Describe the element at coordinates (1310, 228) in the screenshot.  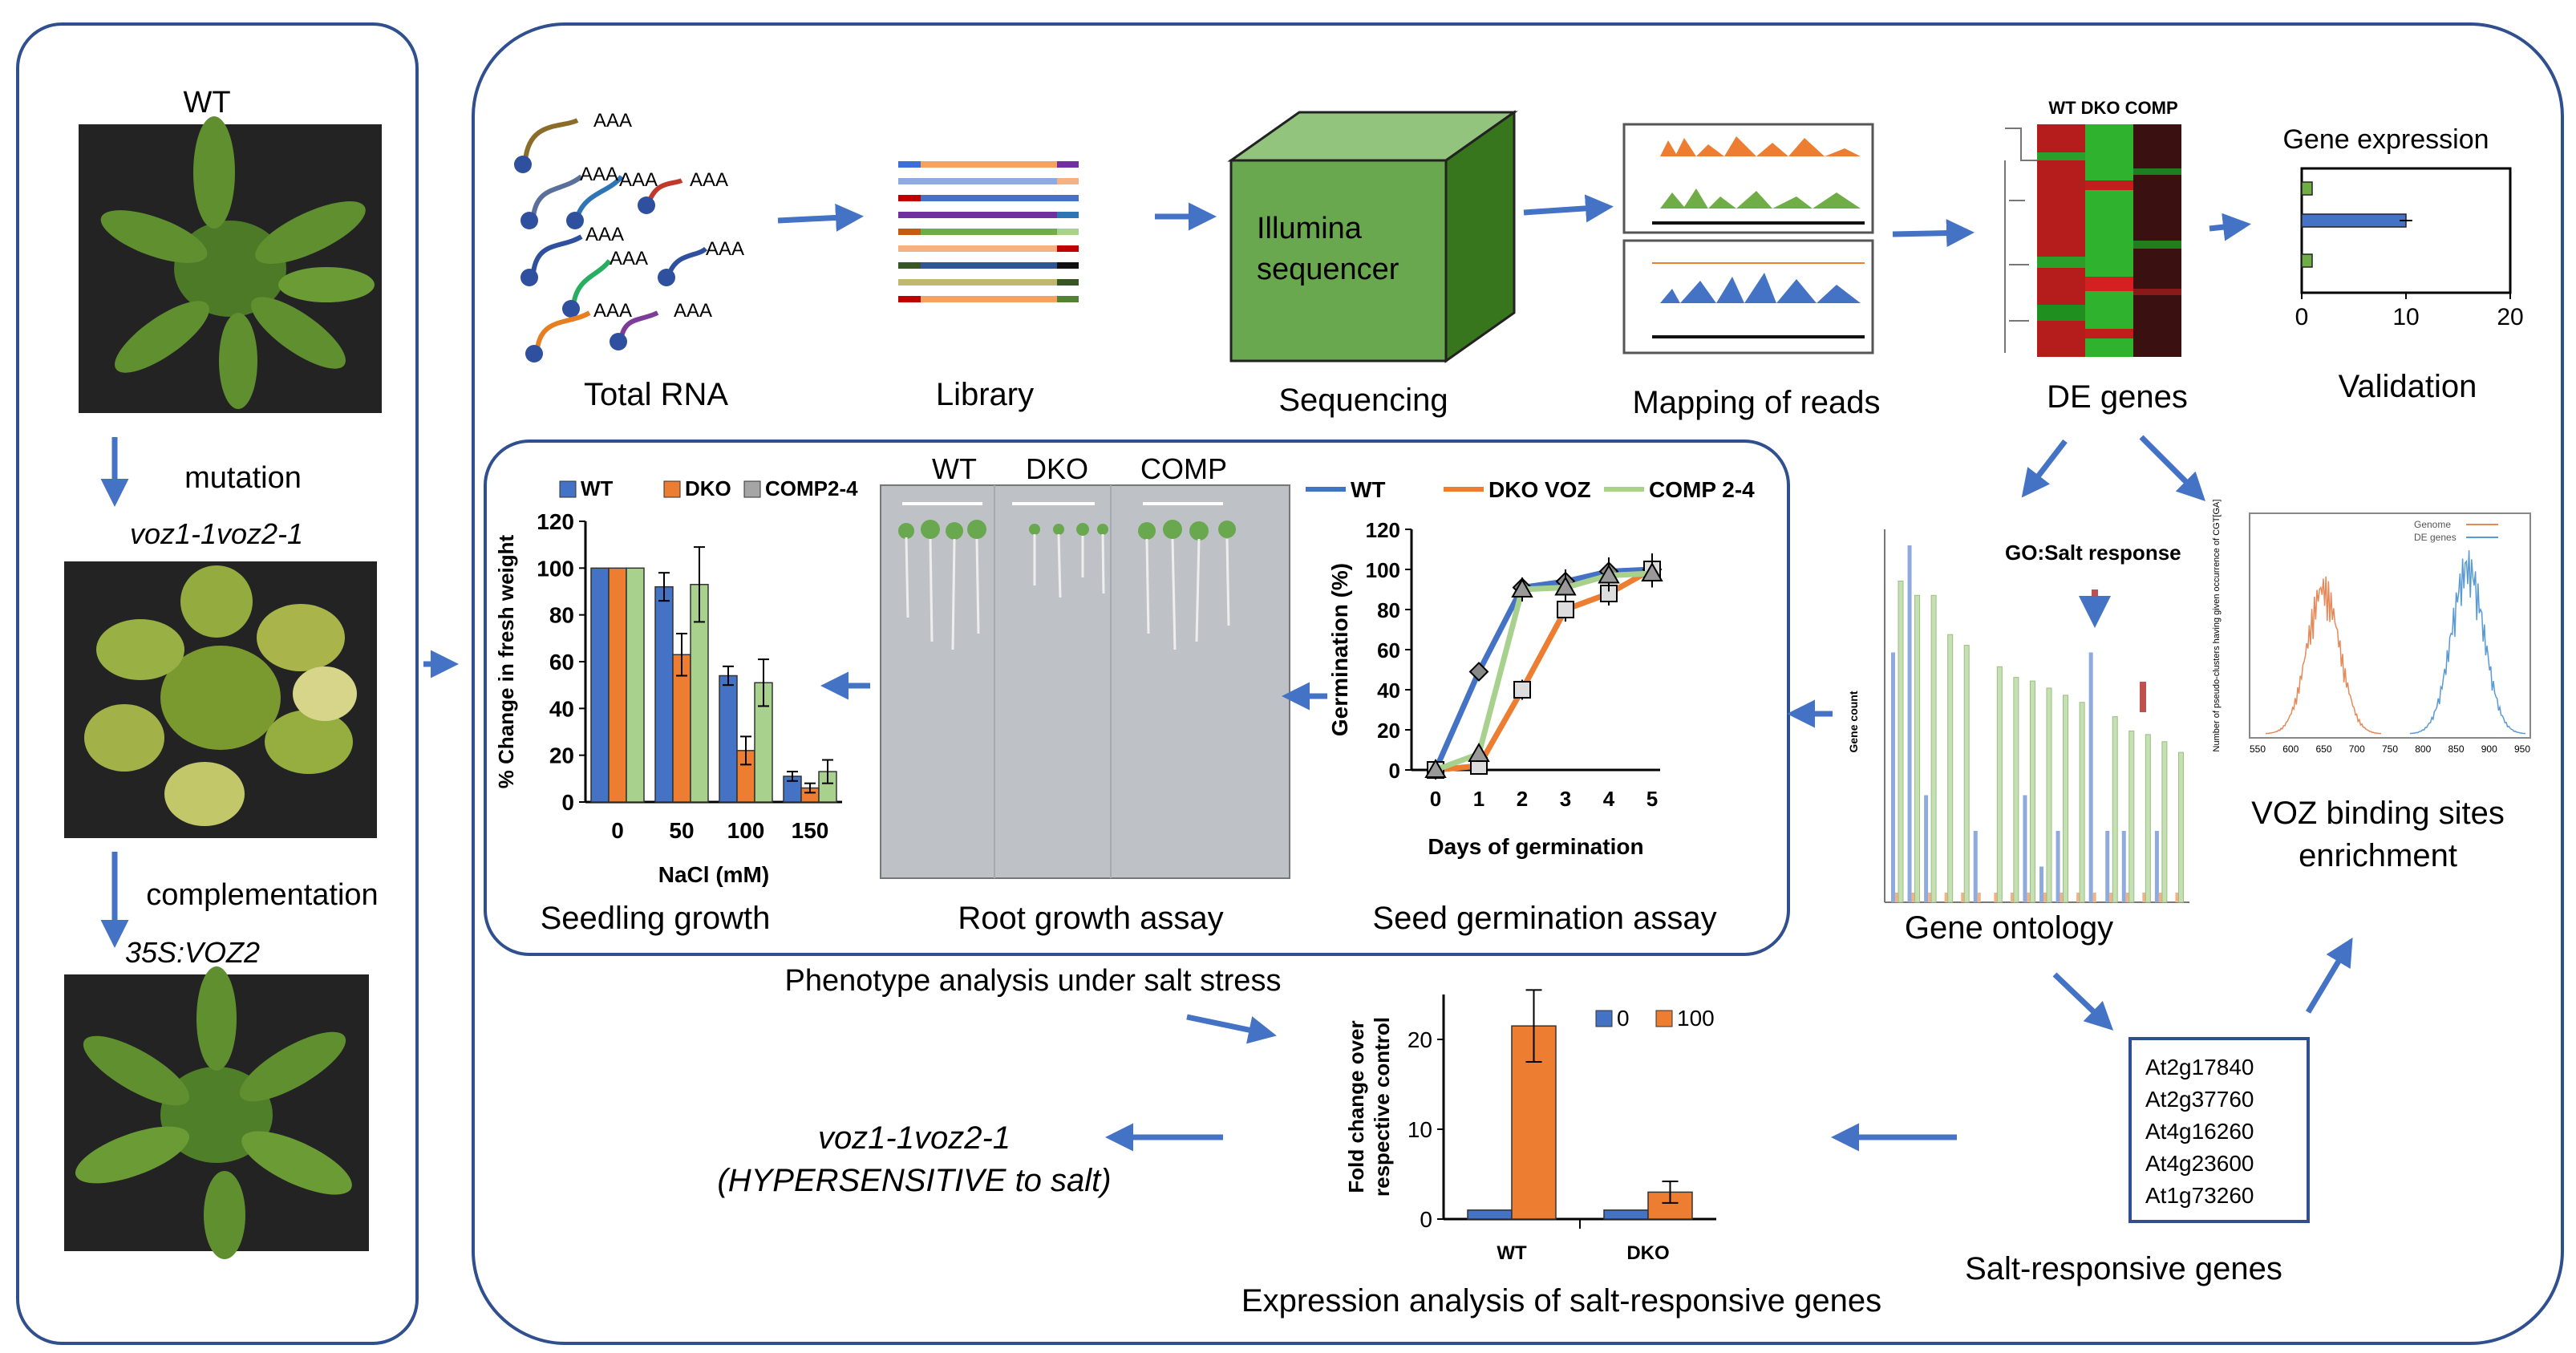
I see `svg-text: Illumina` at that location.